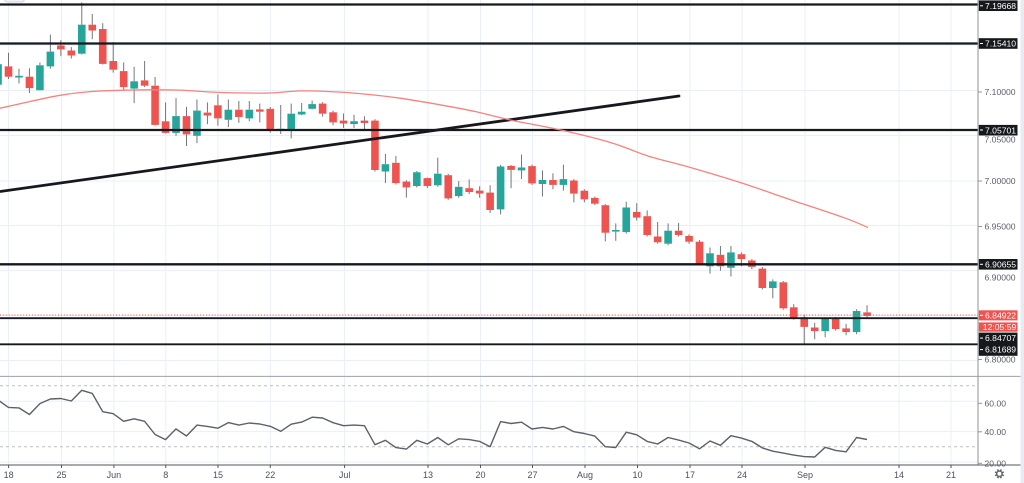 Image resolution: width=1024 pixels, height=483 pixels. I want to click on svg-text: 6.90000, so click(1000, 278).